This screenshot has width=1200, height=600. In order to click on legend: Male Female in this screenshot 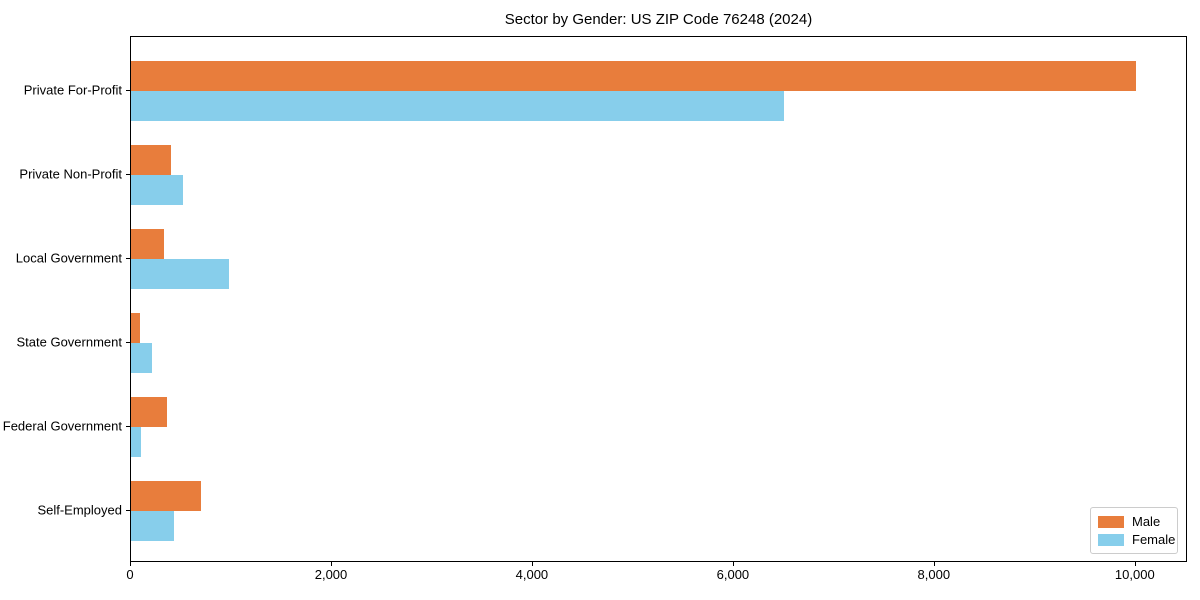, I will do `click(1134, 530)`.